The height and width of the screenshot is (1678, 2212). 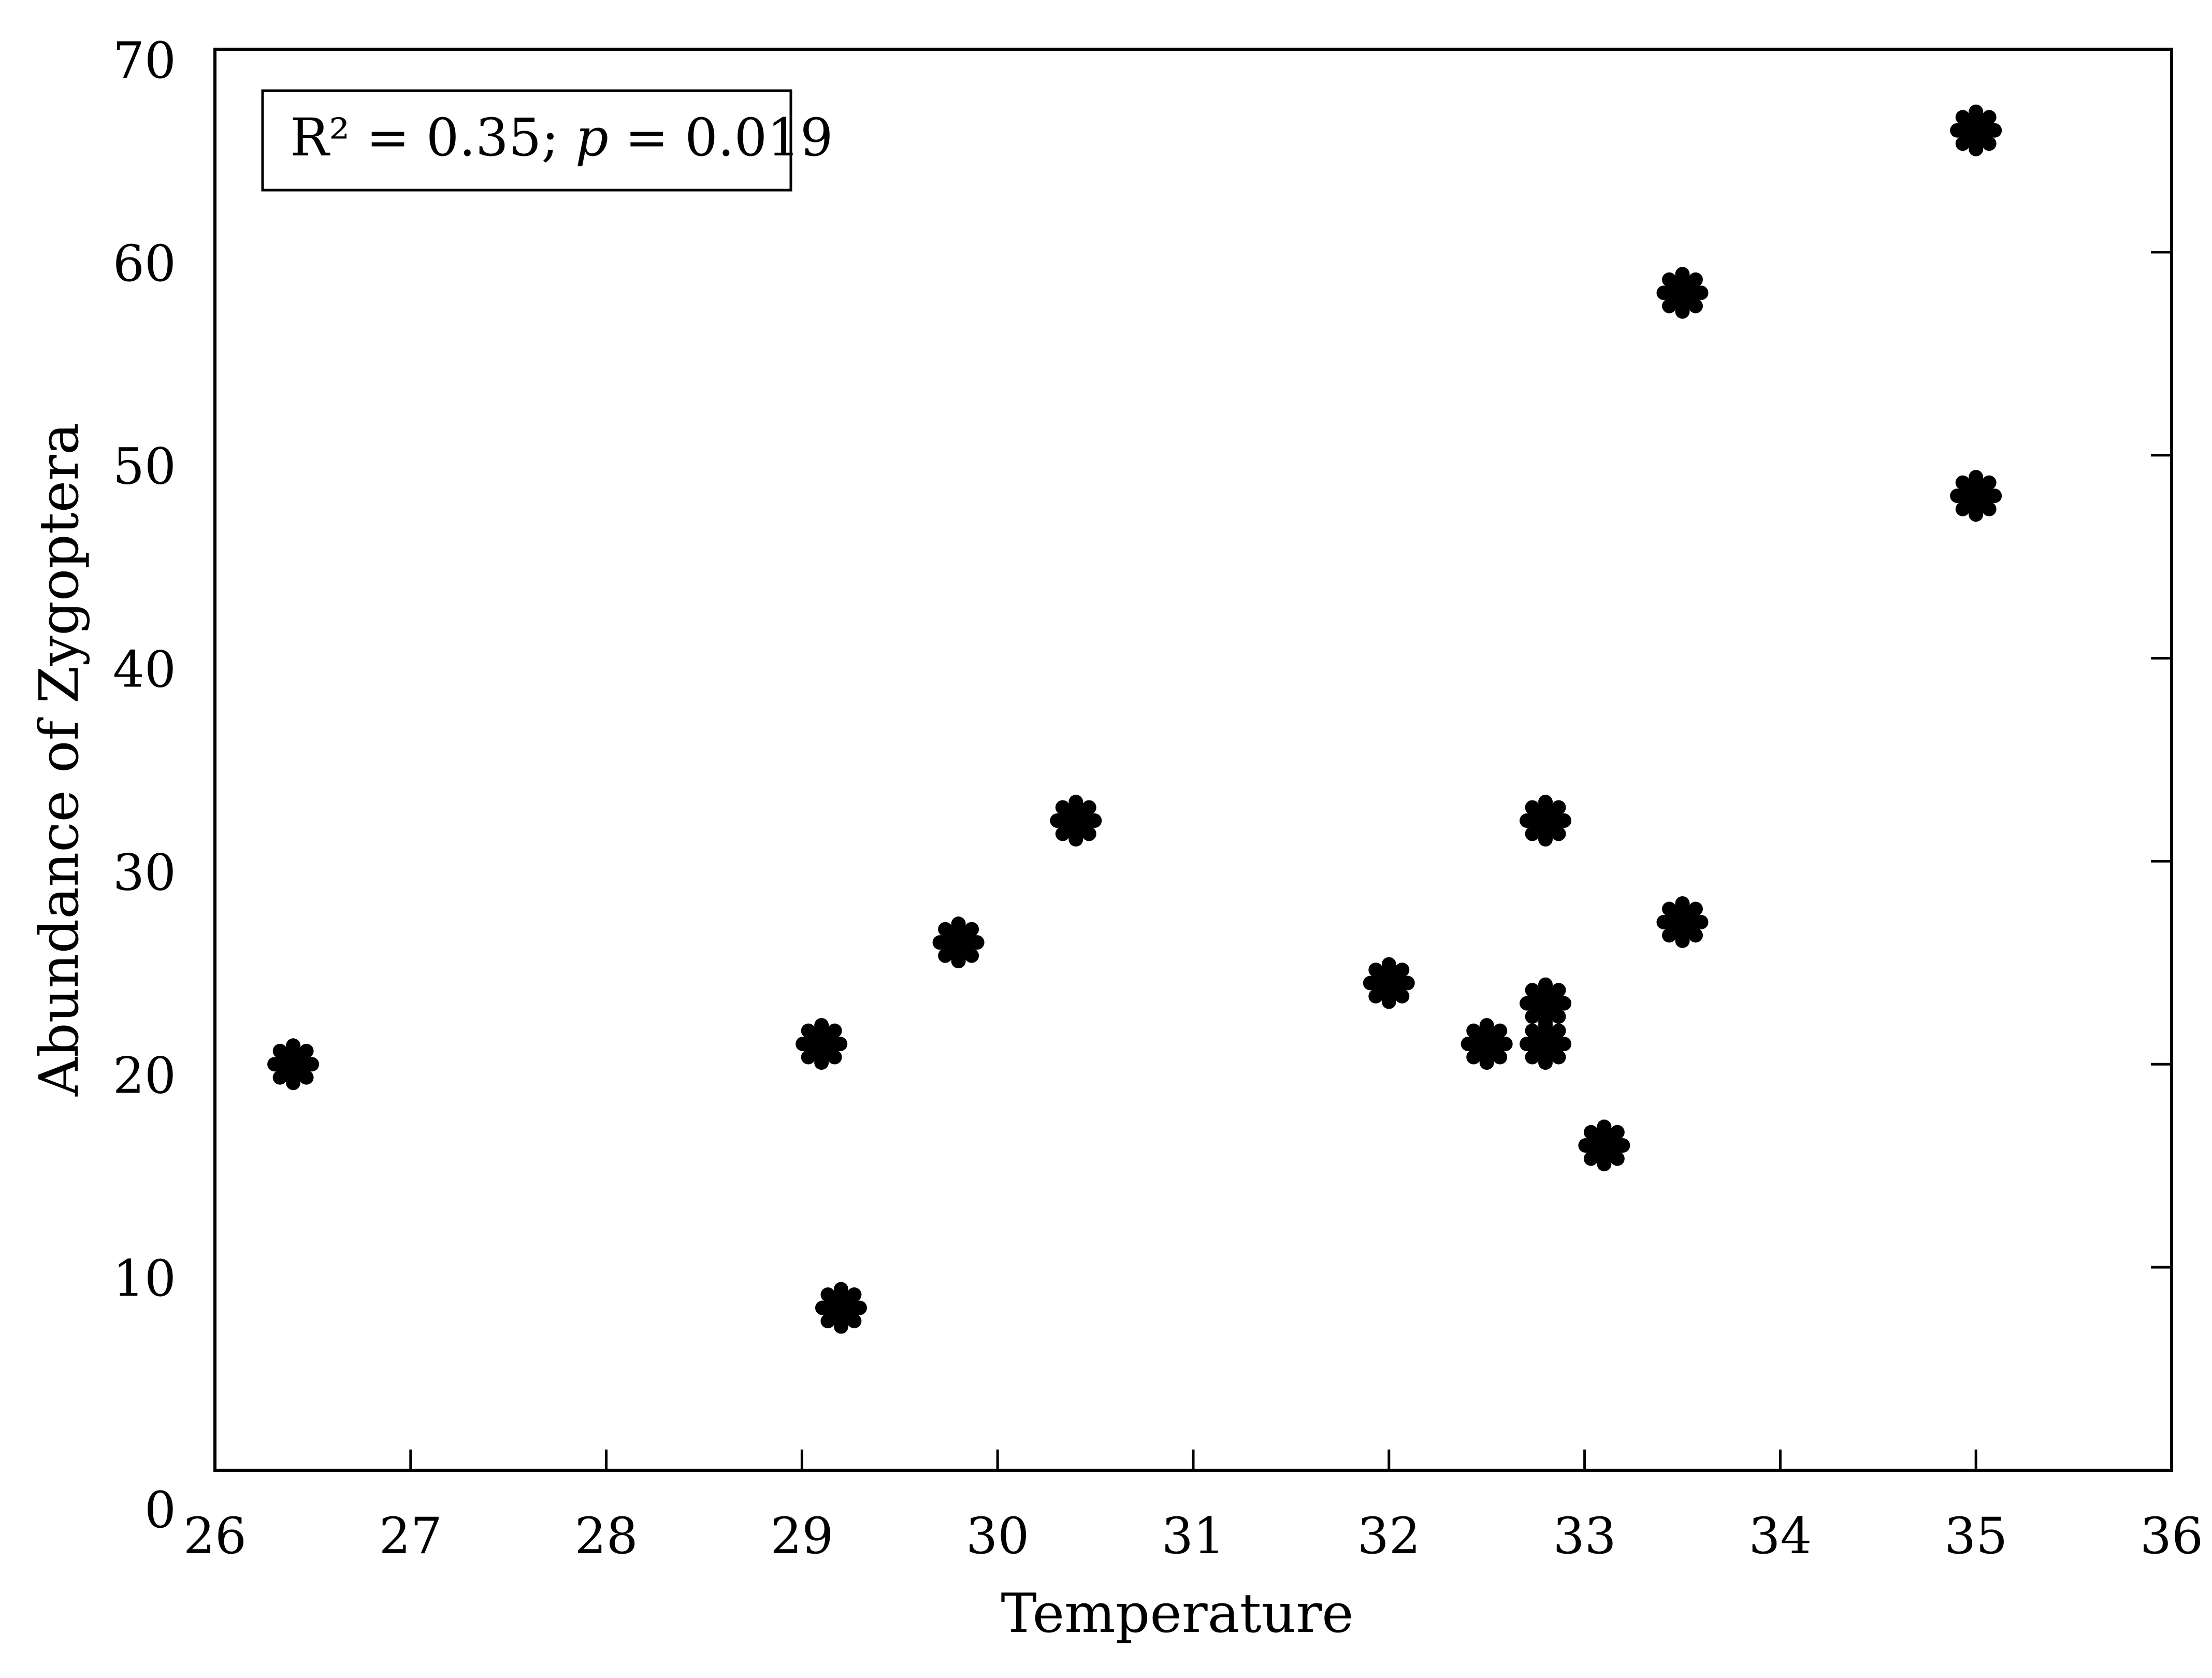 I want to click on y-tick-label: 70, so click(x=144, y=61).